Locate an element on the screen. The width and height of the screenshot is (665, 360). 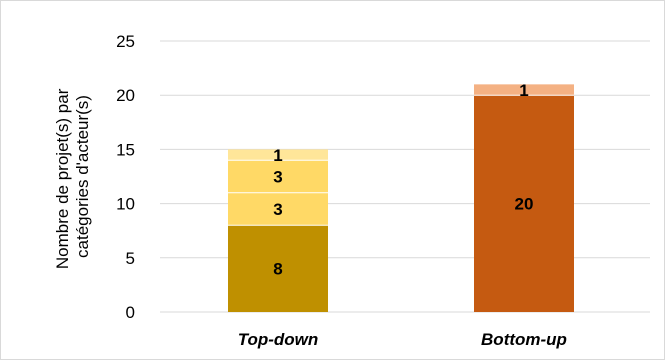
y-tick-label-25: 25 is located at coordinates (125, 41).